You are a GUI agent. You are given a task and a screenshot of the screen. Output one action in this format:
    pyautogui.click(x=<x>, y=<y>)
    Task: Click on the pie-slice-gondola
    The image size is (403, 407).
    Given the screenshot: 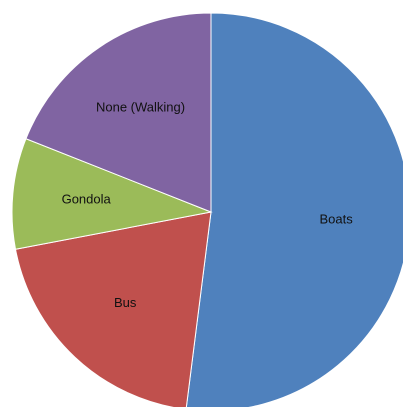 What is the action you would take?
    pyautogui.click(x=112, y=194)
    